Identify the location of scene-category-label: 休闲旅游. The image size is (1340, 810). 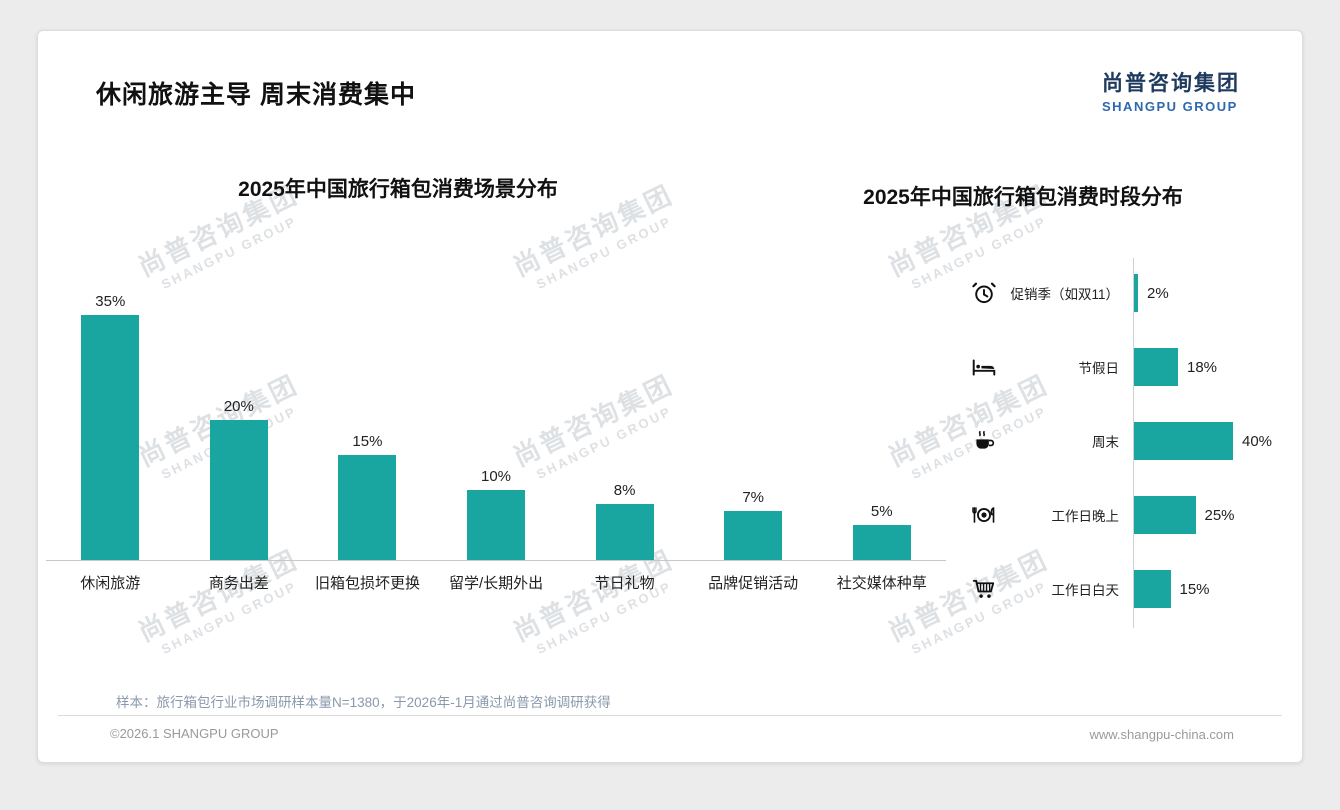
(110, 583).